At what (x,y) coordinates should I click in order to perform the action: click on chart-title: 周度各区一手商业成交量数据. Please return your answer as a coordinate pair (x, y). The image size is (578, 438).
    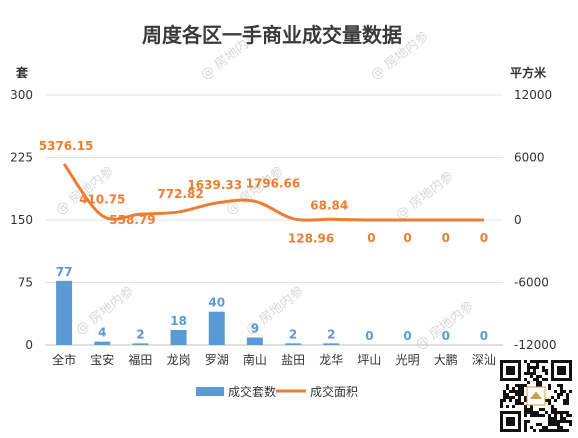
    Looking at the image, I should click on (272, 35).